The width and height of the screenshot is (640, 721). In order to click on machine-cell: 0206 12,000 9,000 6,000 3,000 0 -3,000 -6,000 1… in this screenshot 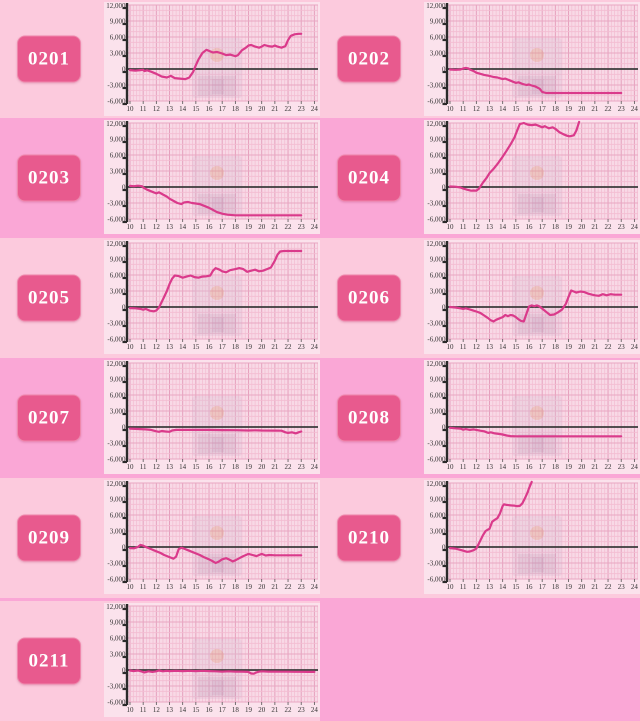, I will do `click(480, 298)`.